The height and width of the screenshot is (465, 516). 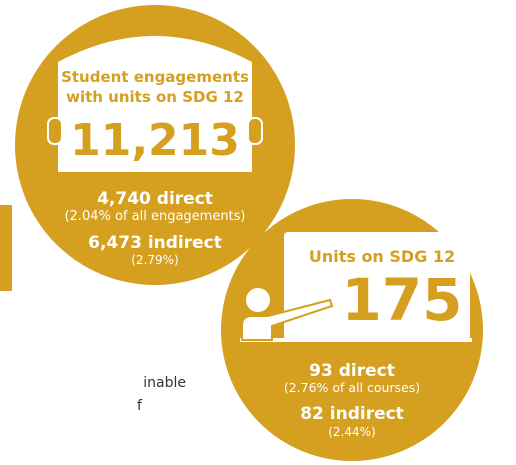 What do you see at coordinates (154, 260) in the screenshot?
I see `indirect-note: (2.79%)` at bounding box center [154, 260].